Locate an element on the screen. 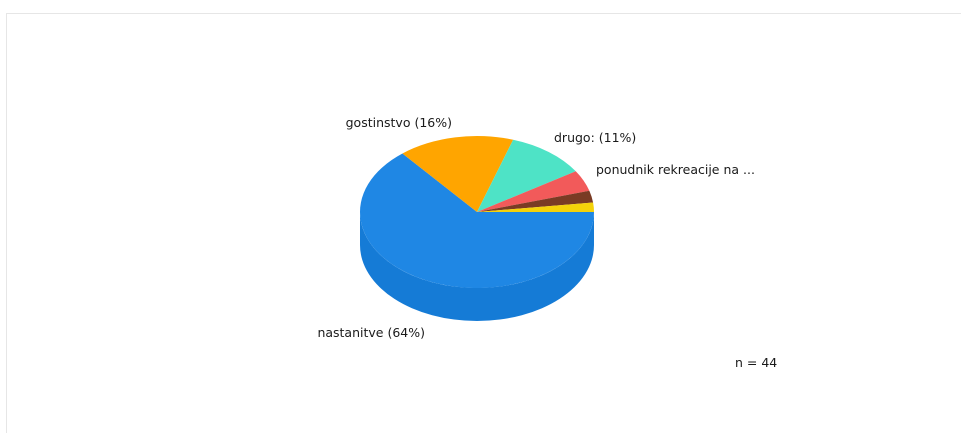  slice-label-1: gostinstvo (16%) is located at coordinates (399, 122).